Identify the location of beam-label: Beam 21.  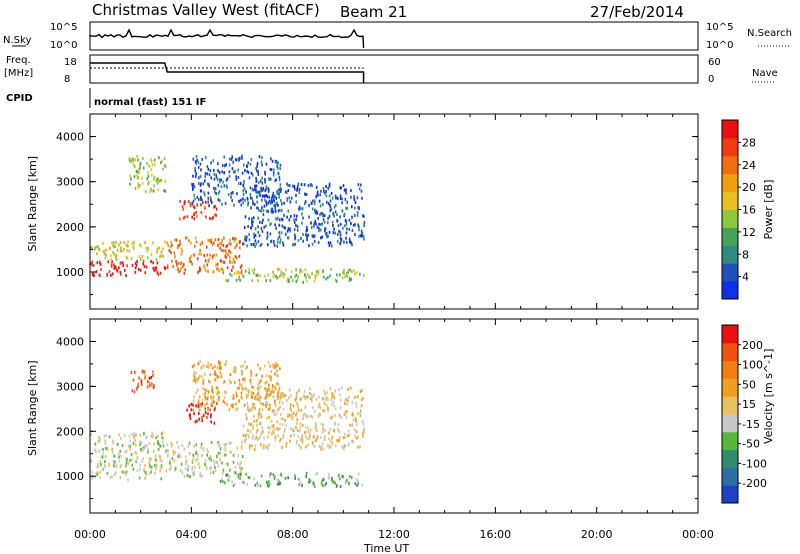
(373, 12).